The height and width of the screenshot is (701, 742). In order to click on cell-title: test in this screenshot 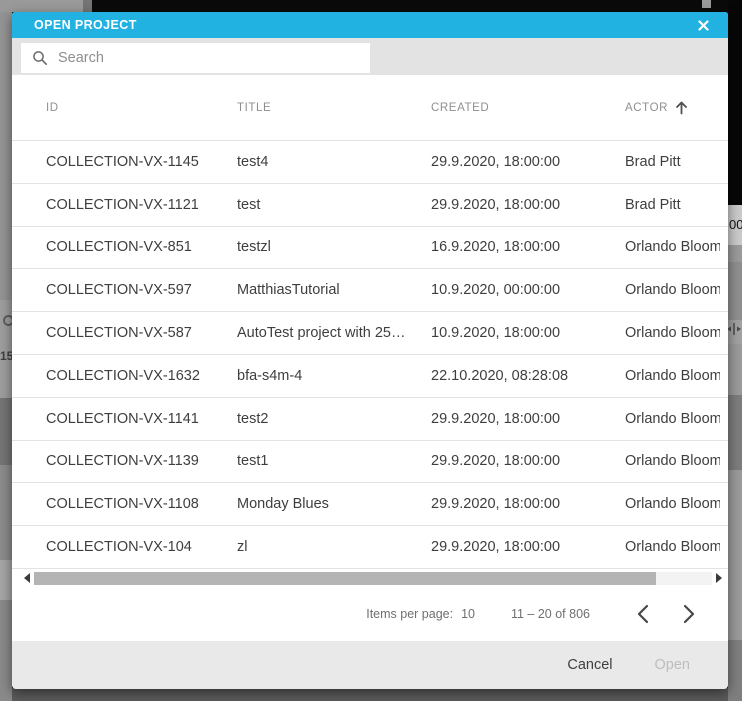, I will do `click(249, 204)`.